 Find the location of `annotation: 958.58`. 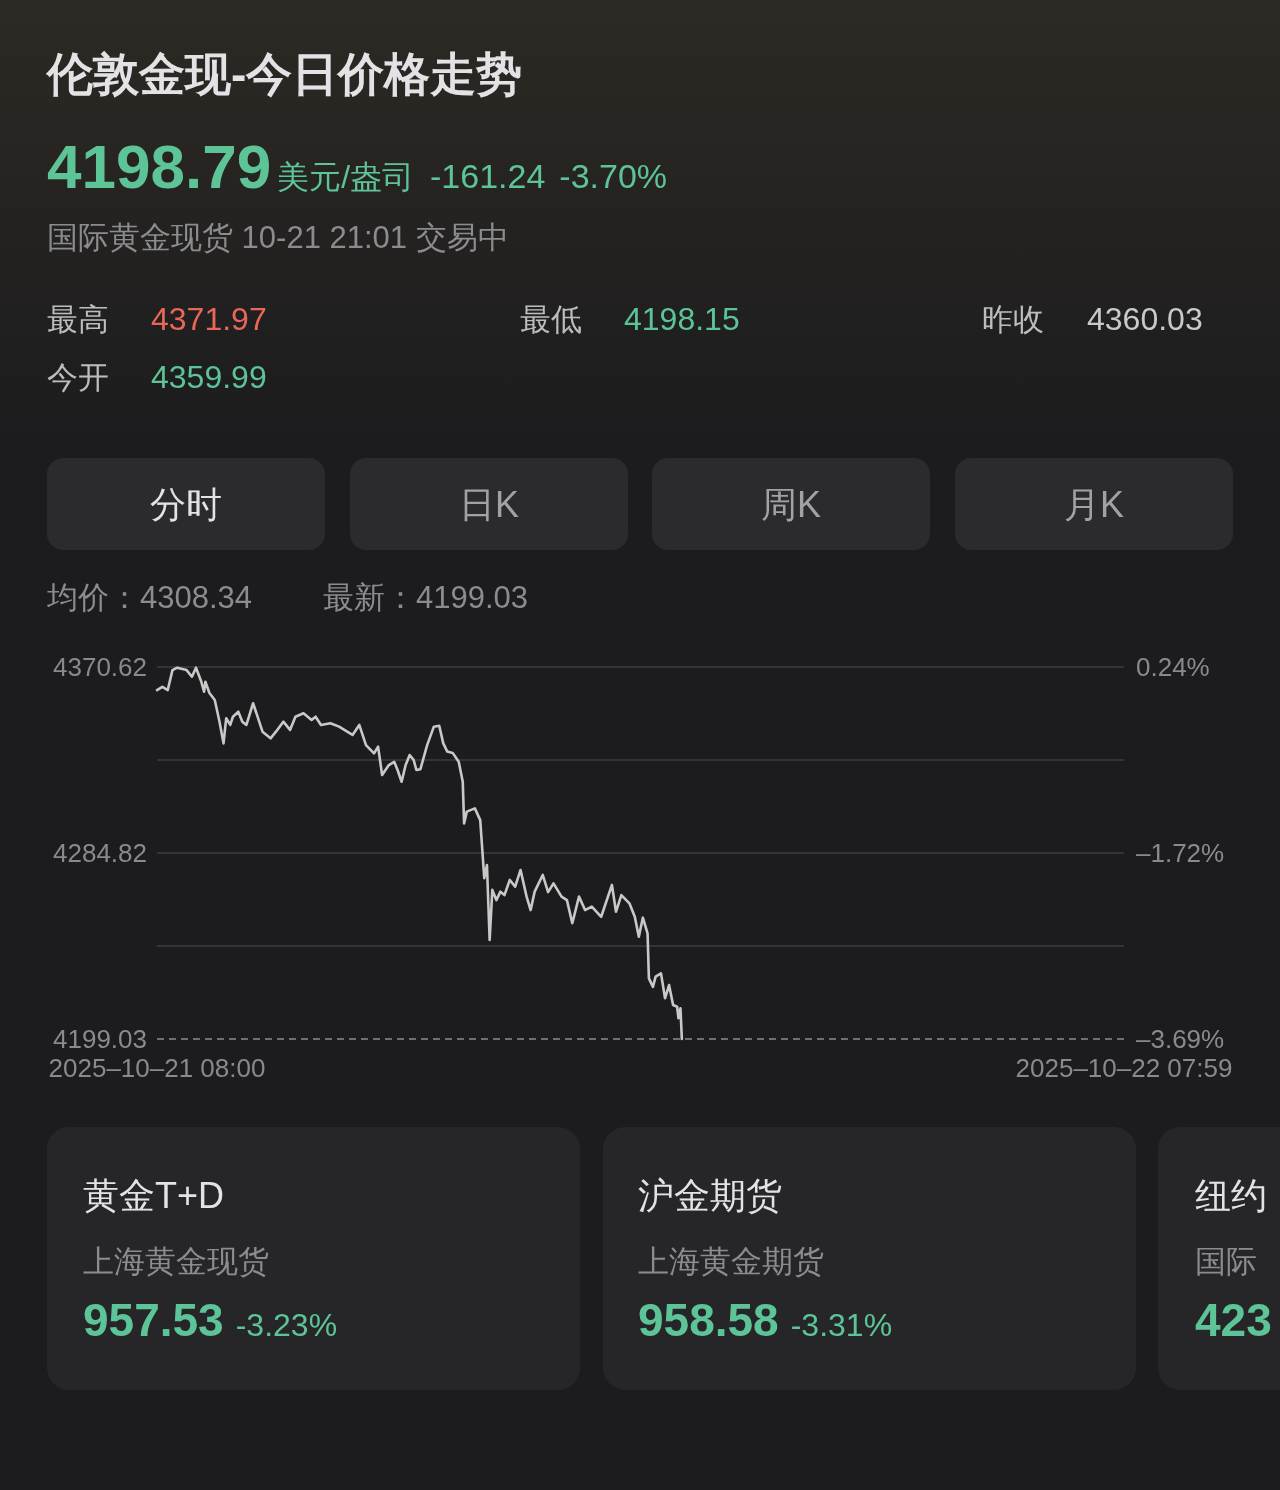

annotation: 958.58 is located at coordinates (708, 1320).